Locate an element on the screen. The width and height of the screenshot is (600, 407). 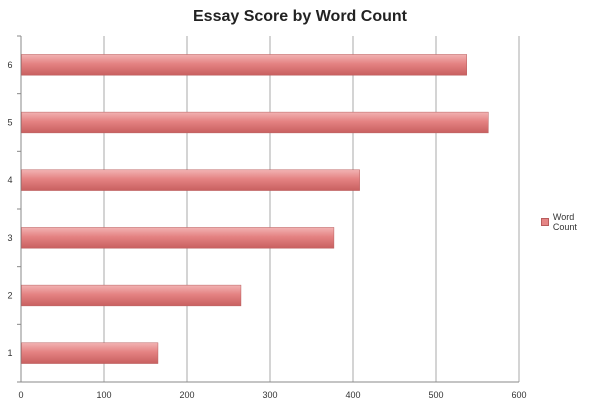
legend: Word Count is located at coordinates (570, 222).